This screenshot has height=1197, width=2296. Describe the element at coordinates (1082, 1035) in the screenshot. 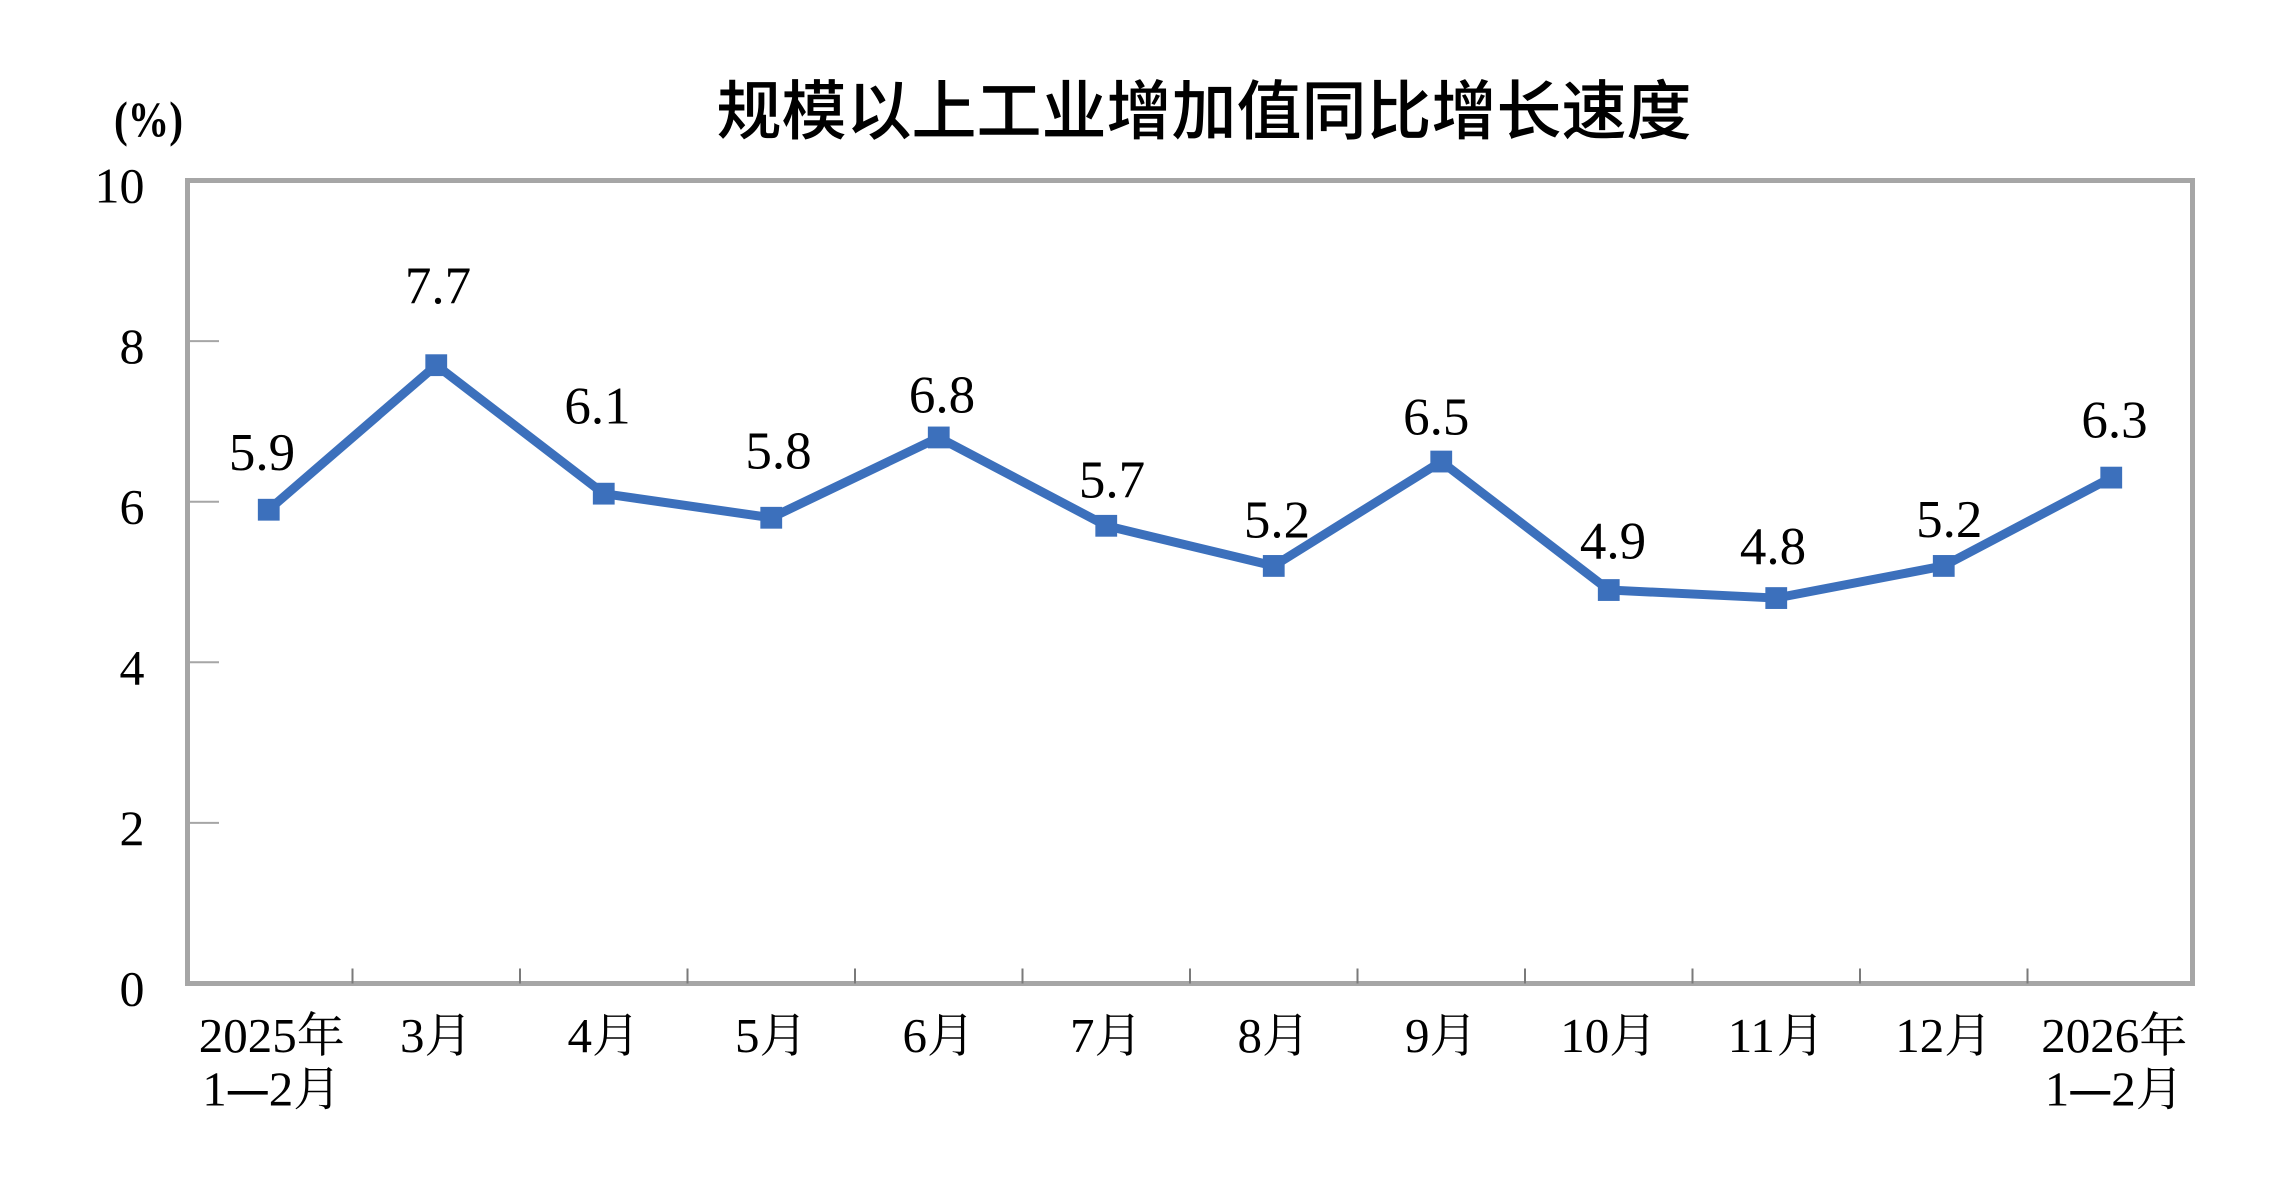

I see `svg-text: 7` at that location.